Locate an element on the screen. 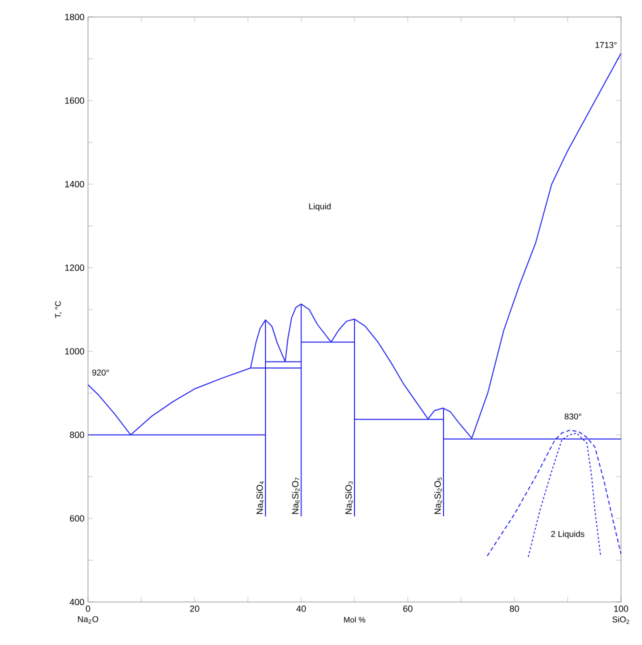  x-tick-label: 40 is located at coordinates (301, 609).